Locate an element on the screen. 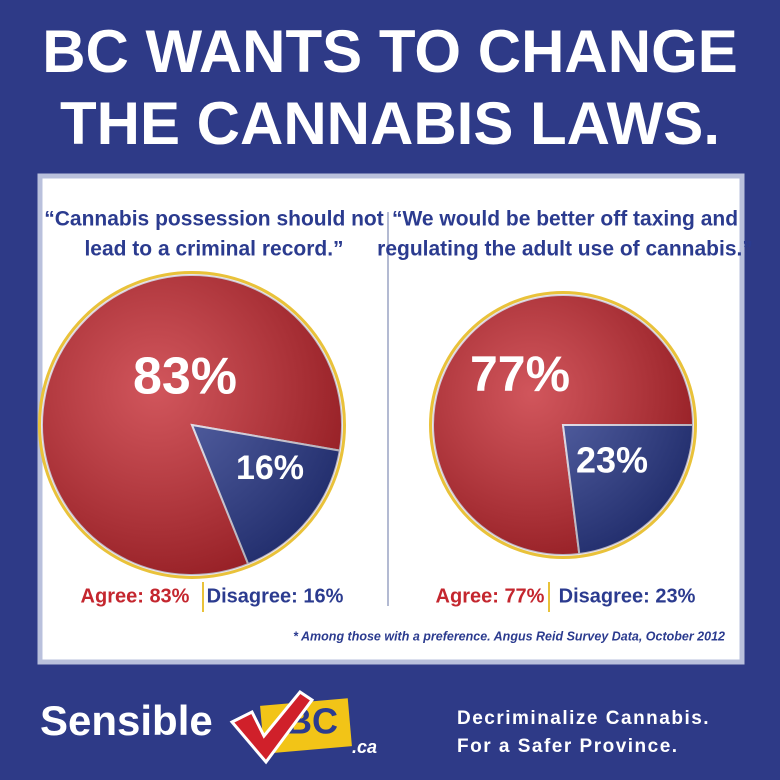  check-mark is located at coordinates (272, 727).